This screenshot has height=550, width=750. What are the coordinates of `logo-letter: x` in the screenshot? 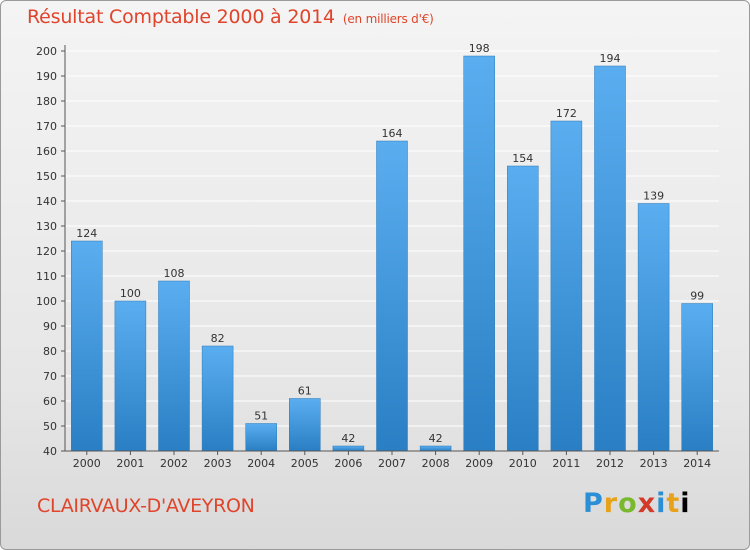 It's located at (647, 503).